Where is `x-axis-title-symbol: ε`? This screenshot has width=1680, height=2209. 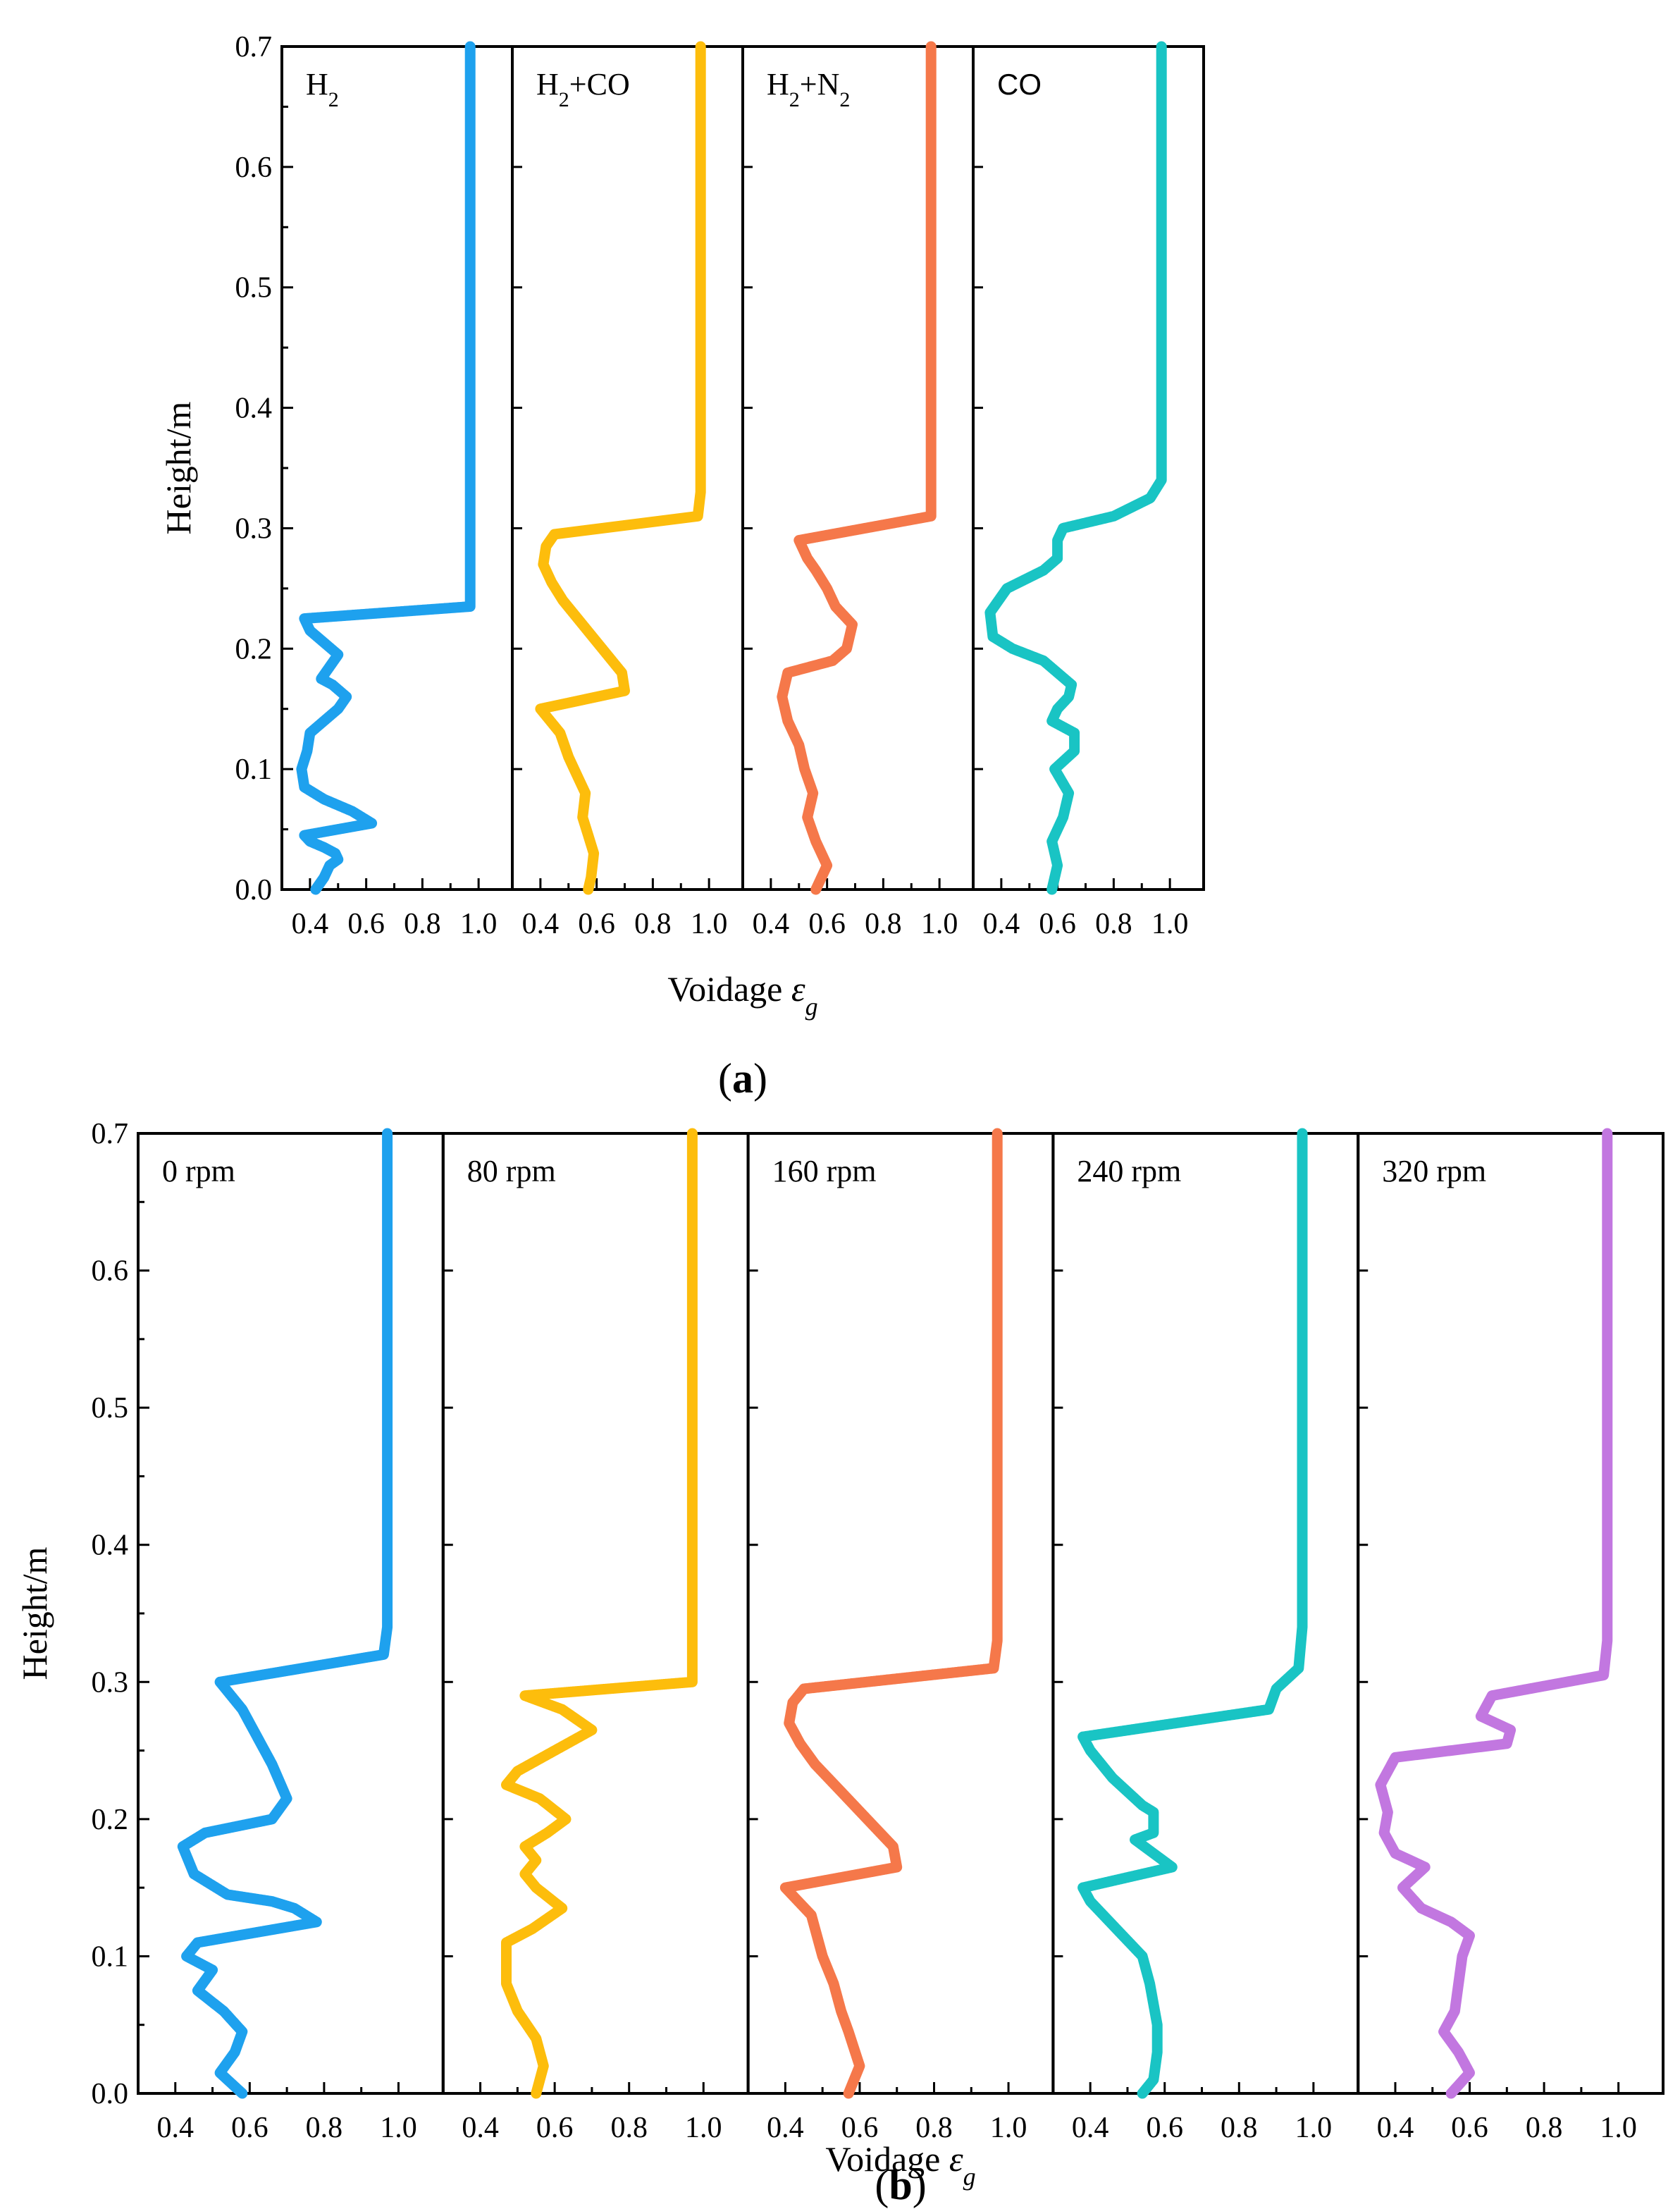 x-axis-title-symbol: ε is located at coordinates (956, 2159).